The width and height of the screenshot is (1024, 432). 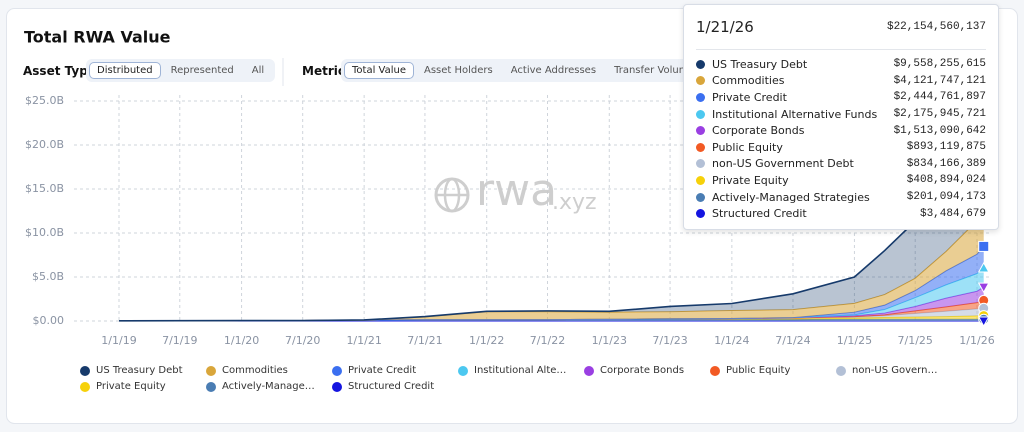 What do you see at coordinates (379, 70) in the screenshot?
I see `toggle-option: Total Value` at bounding box center [379, 70].